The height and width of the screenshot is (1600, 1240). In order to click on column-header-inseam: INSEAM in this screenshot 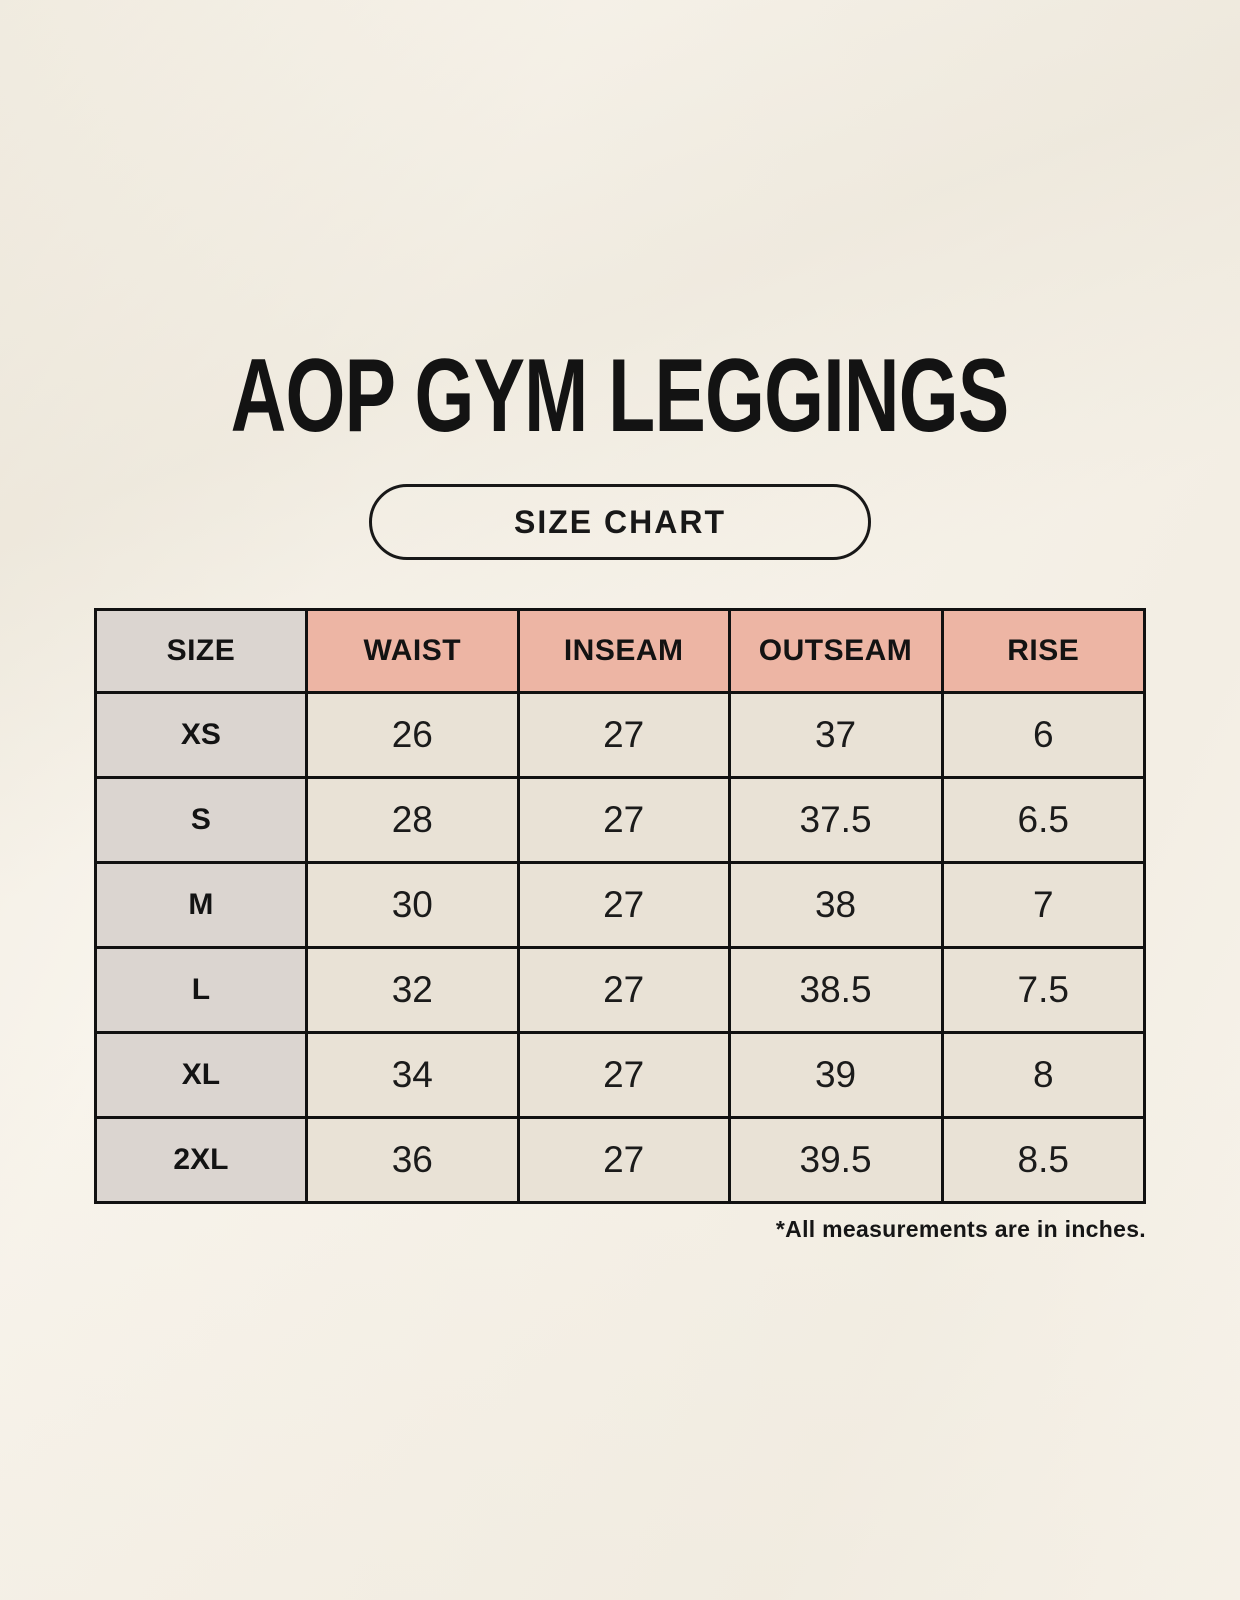, I will do `click(623, 651)`.